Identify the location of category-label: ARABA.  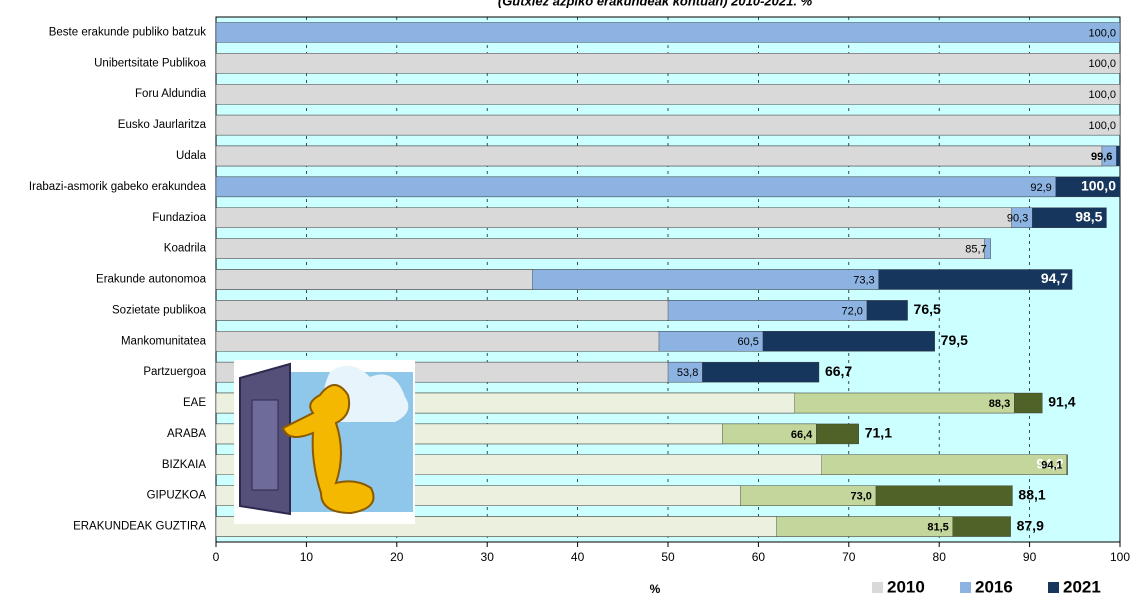
(186, 434).